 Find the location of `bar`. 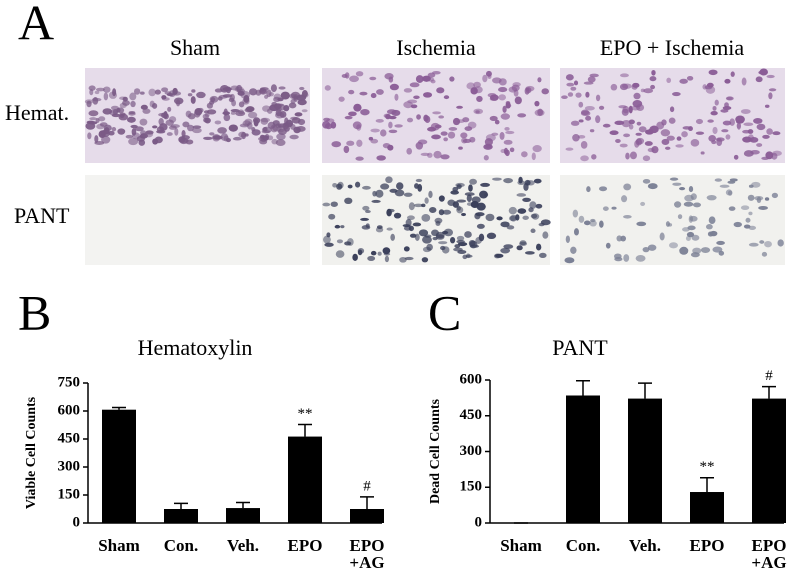

bar is located at coordinates (367, 516).